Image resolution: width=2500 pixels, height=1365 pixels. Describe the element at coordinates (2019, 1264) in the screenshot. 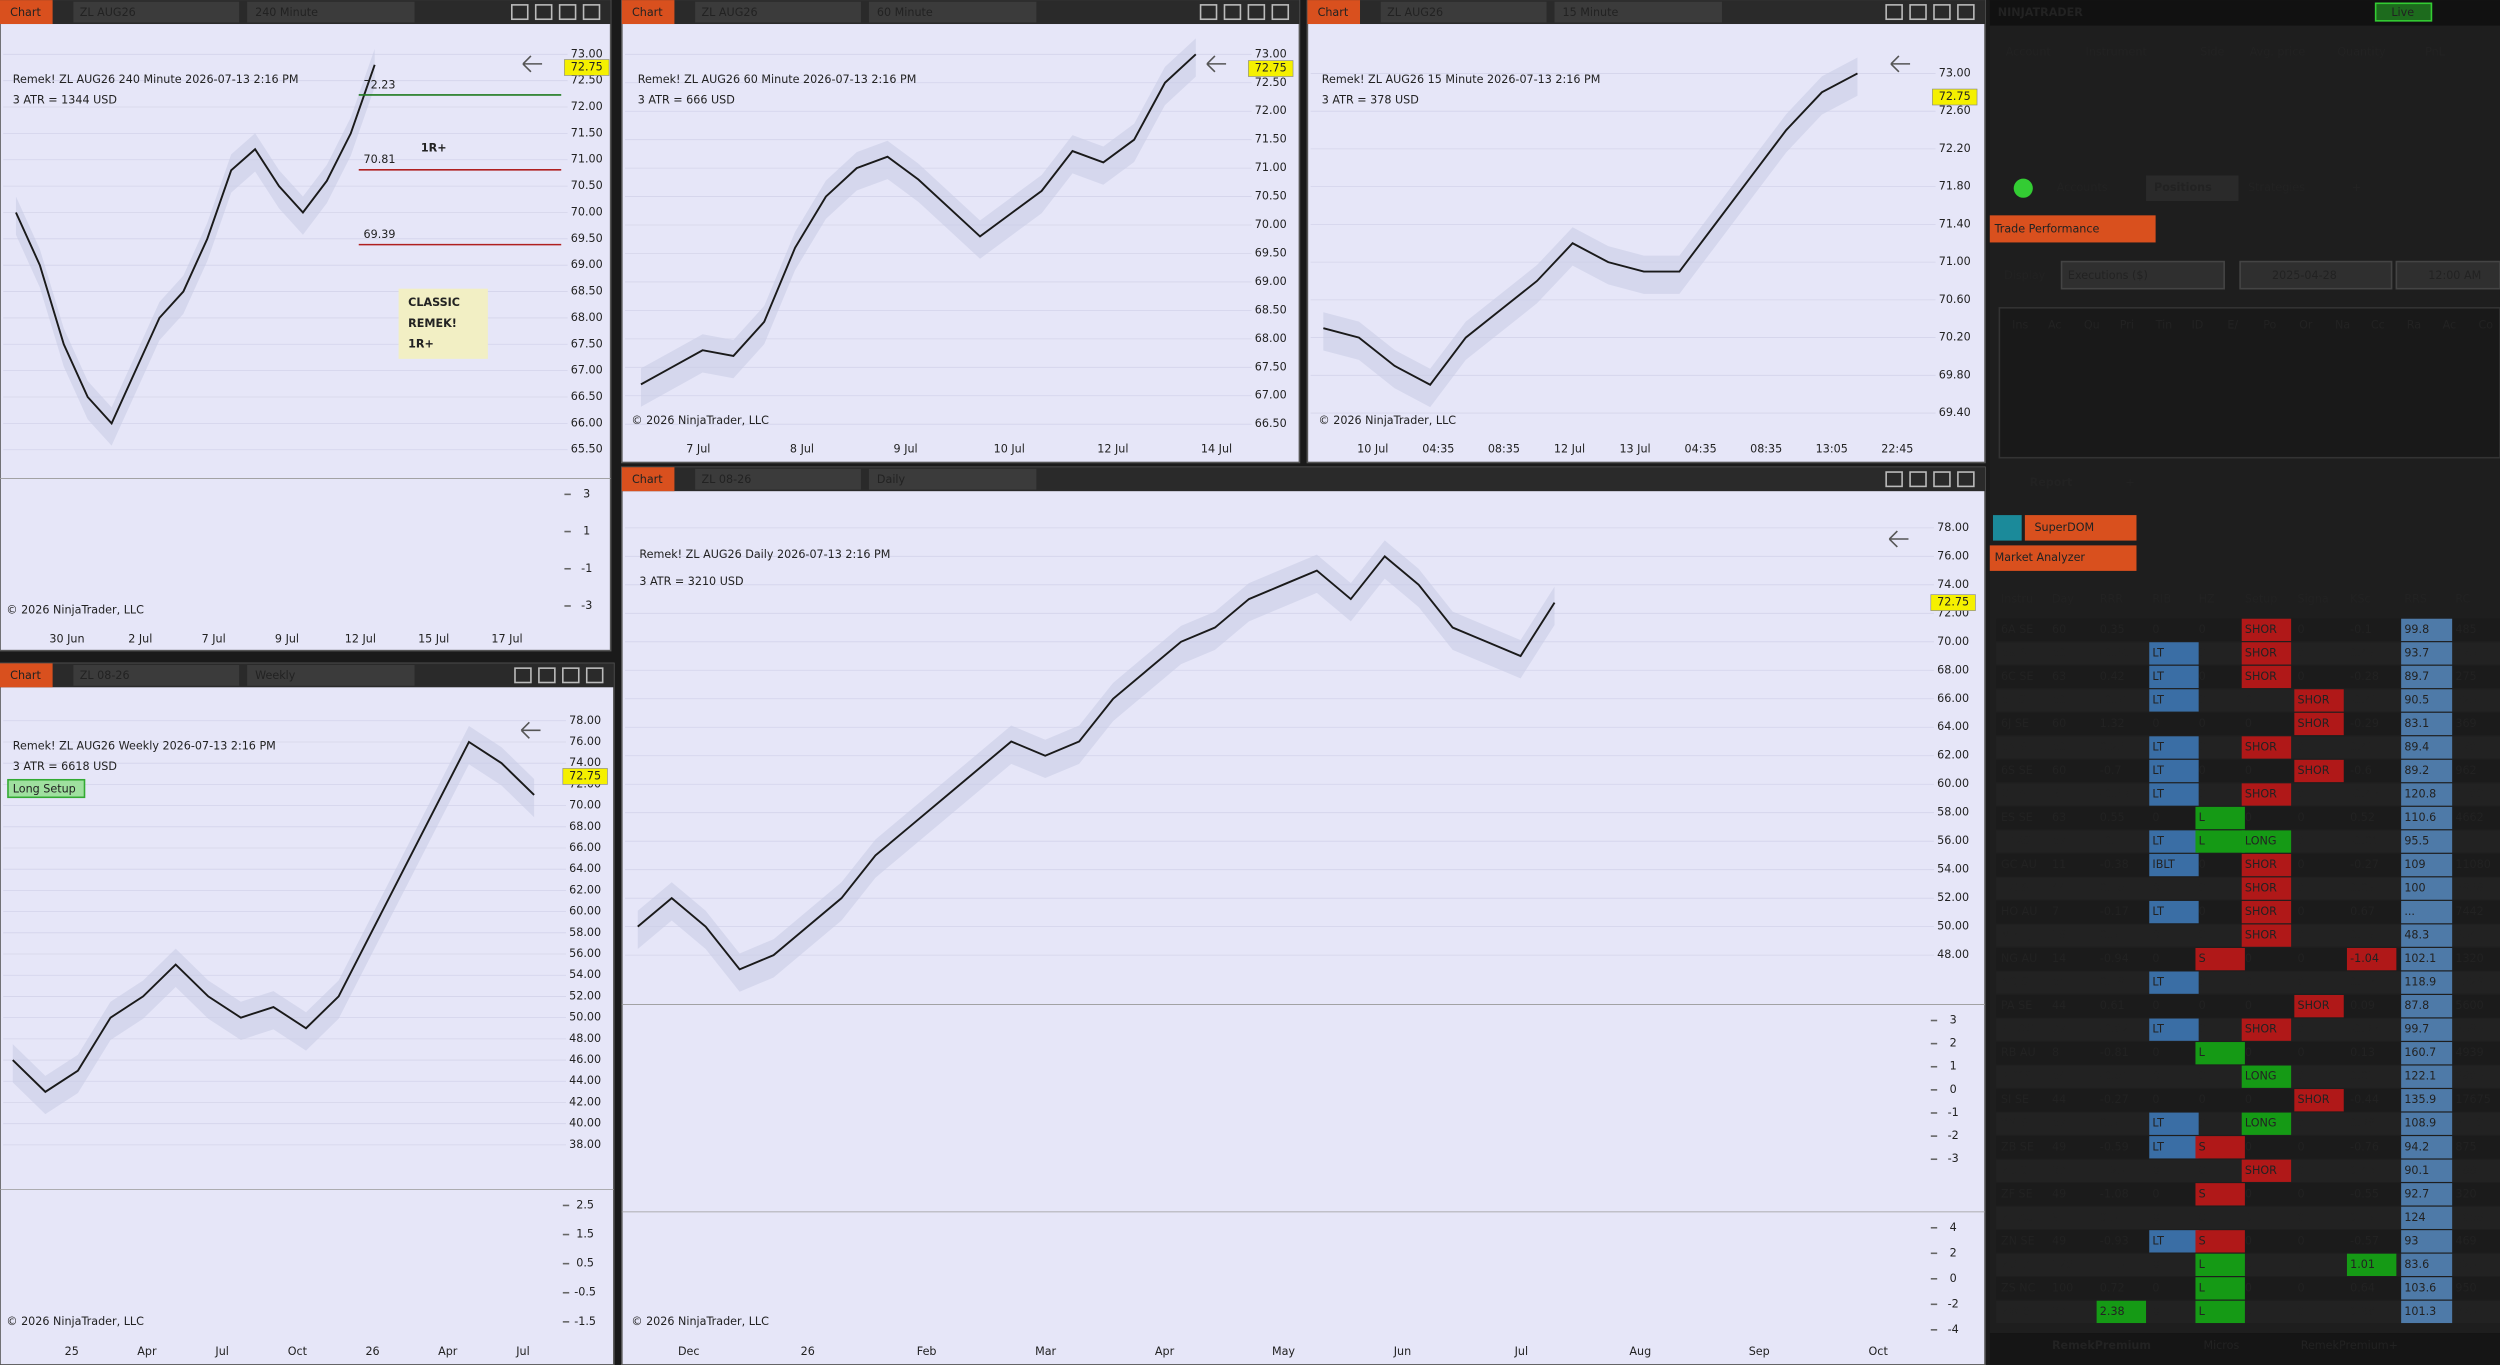

I see `cell: ZO DE` at that location.